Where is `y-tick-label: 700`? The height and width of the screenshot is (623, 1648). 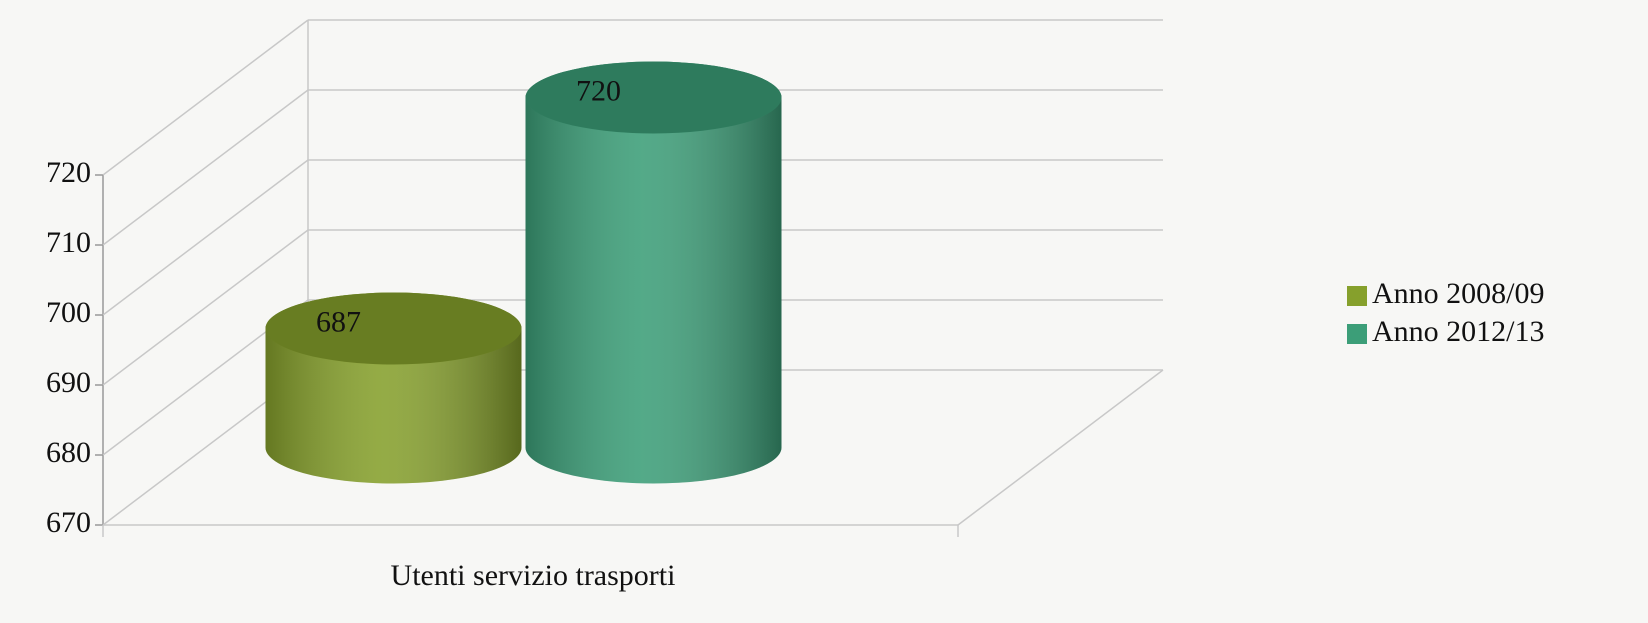
y-tick-label: 700 is located at coordinates (68, 312).